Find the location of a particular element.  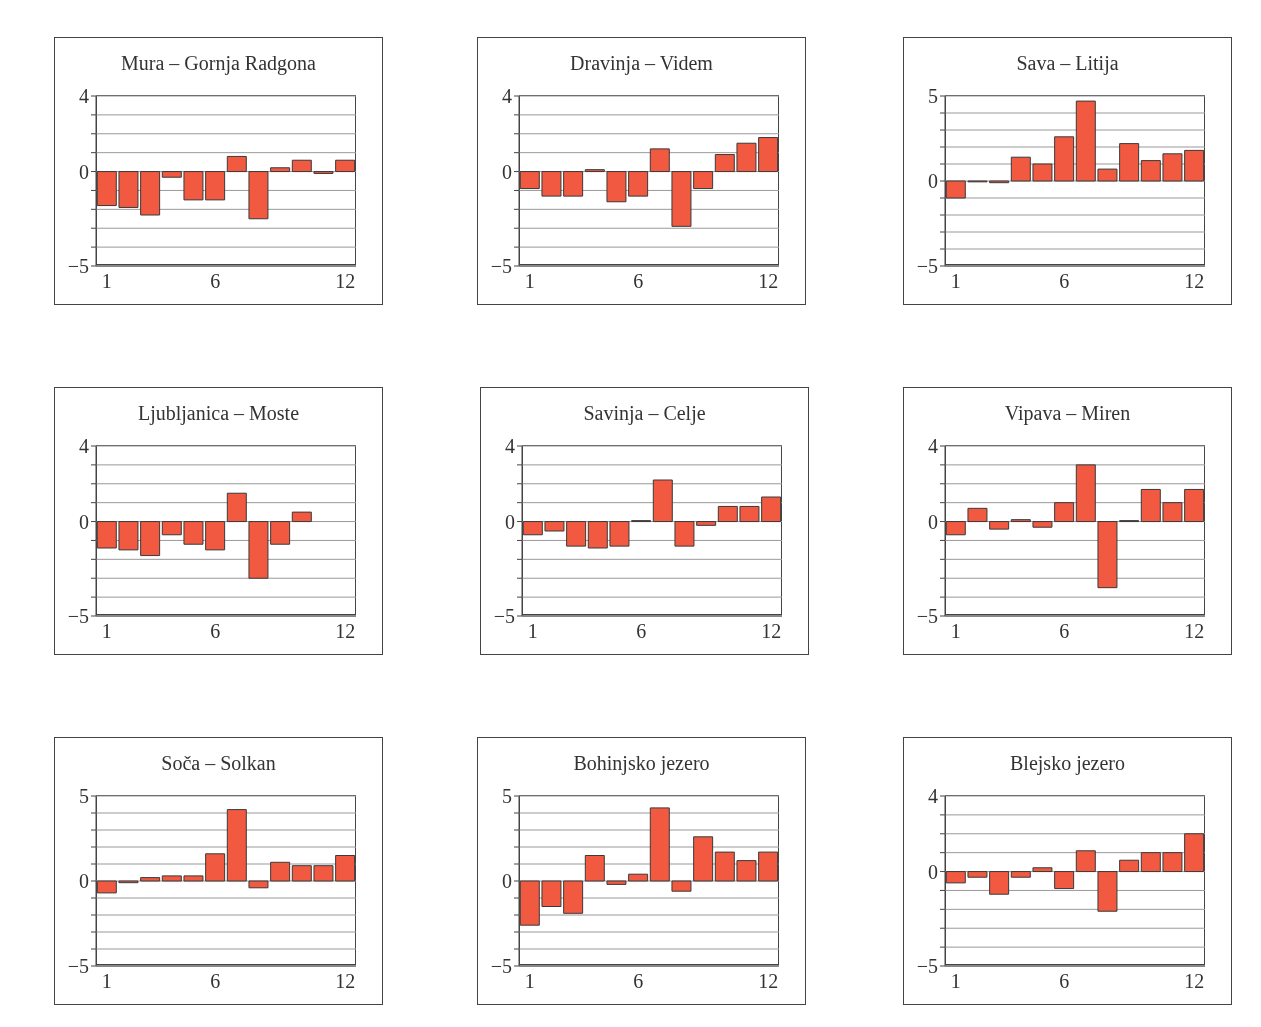

chart-title: Blejsko jezero is located at coordinates (1067, 763).